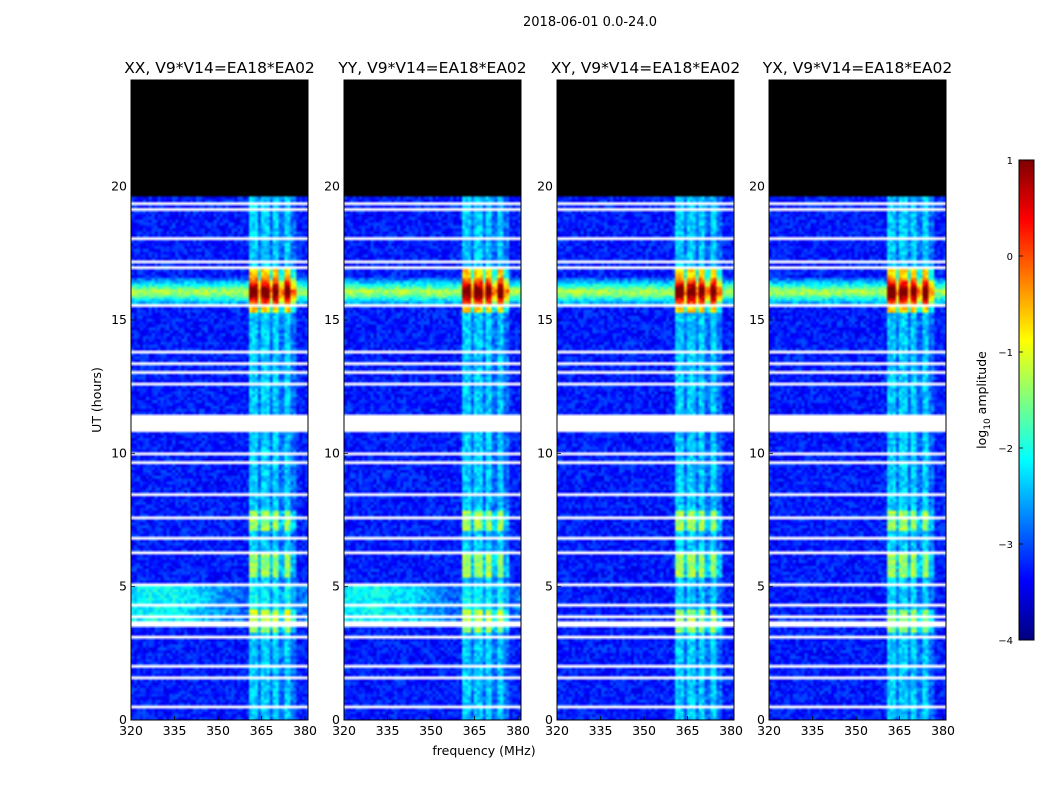  I want to click on x-axis-label: frequency (MHz), so click(483, 750).